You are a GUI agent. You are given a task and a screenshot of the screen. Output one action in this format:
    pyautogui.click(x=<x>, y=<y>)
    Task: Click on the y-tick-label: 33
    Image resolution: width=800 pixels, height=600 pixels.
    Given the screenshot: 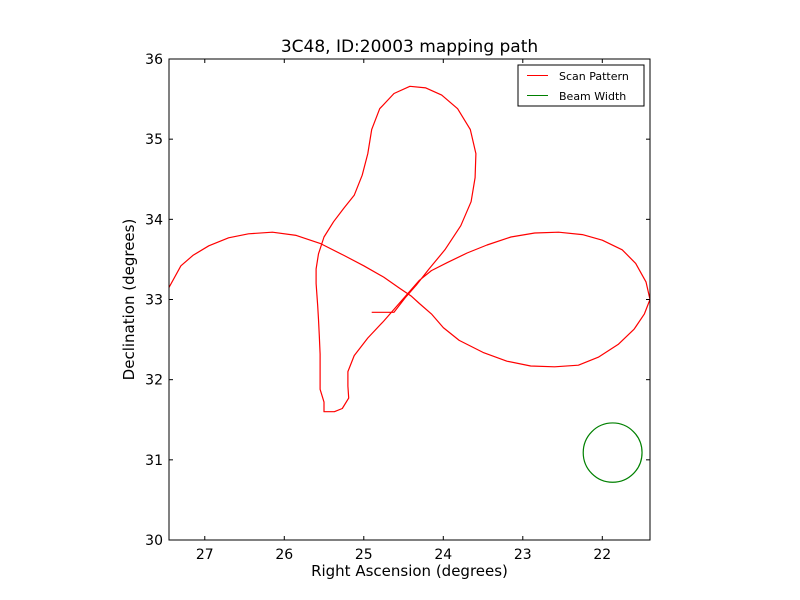 What is the action you would take?
    pyautogui.click(x=154, y=301)
    